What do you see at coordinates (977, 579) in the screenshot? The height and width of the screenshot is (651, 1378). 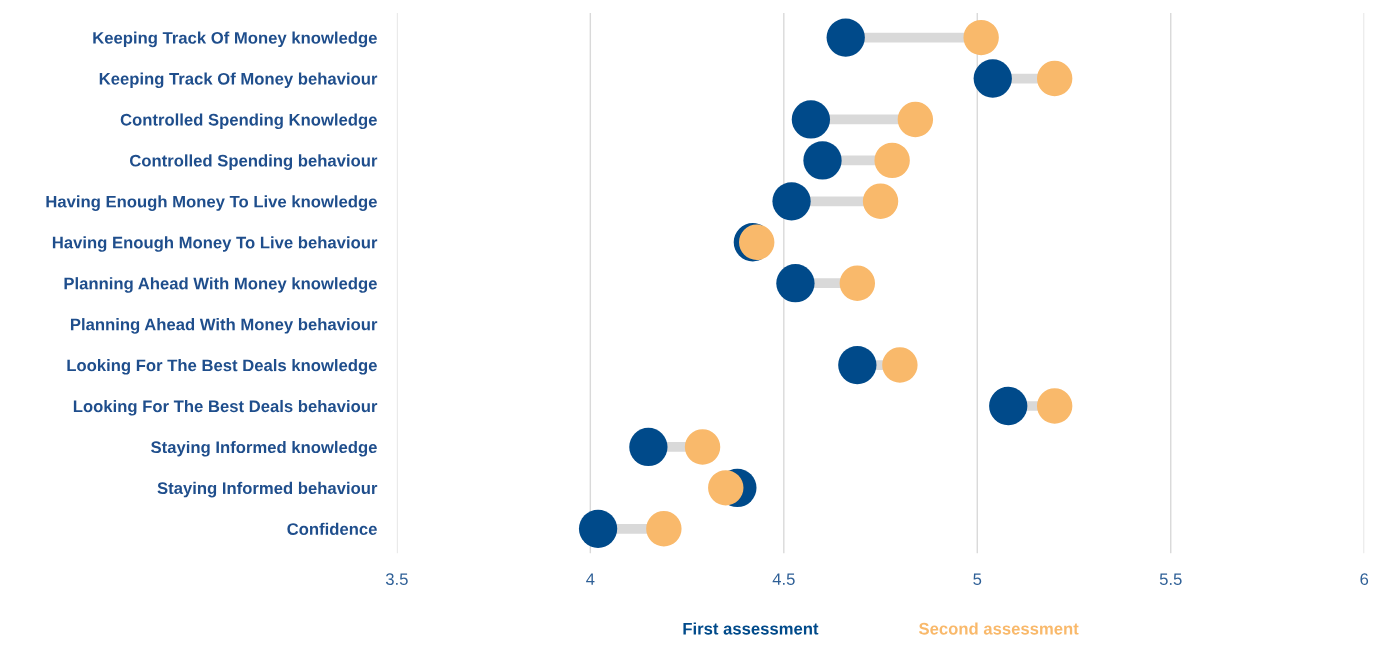 I see `x-tick-label: 5` at bounding box center [977, 579].